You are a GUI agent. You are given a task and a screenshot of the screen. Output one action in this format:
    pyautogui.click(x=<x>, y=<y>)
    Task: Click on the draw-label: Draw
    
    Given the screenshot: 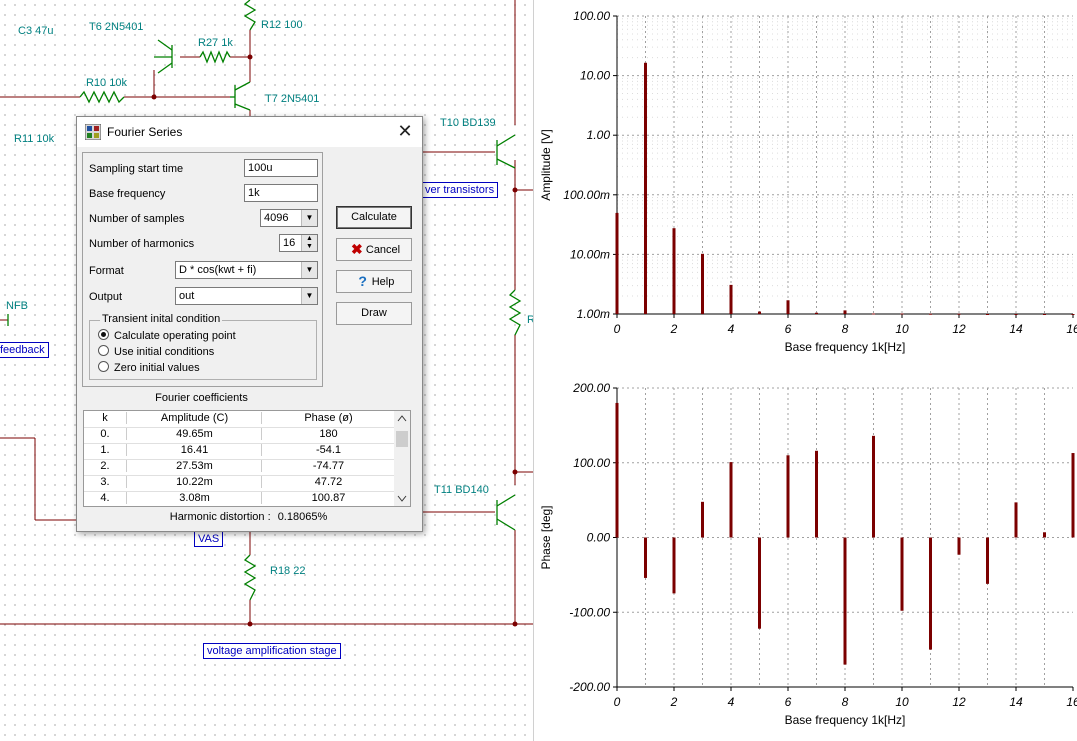 What is the action you would take?
    pyautogui.click(x=374, y=313)
    